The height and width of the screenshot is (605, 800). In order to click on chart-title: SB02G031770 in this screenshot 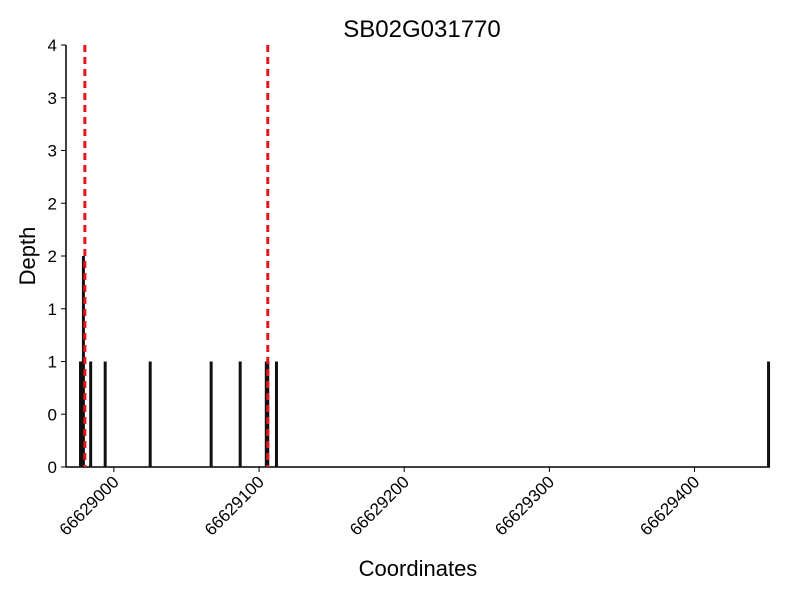, I will do `click(421, 29)`.